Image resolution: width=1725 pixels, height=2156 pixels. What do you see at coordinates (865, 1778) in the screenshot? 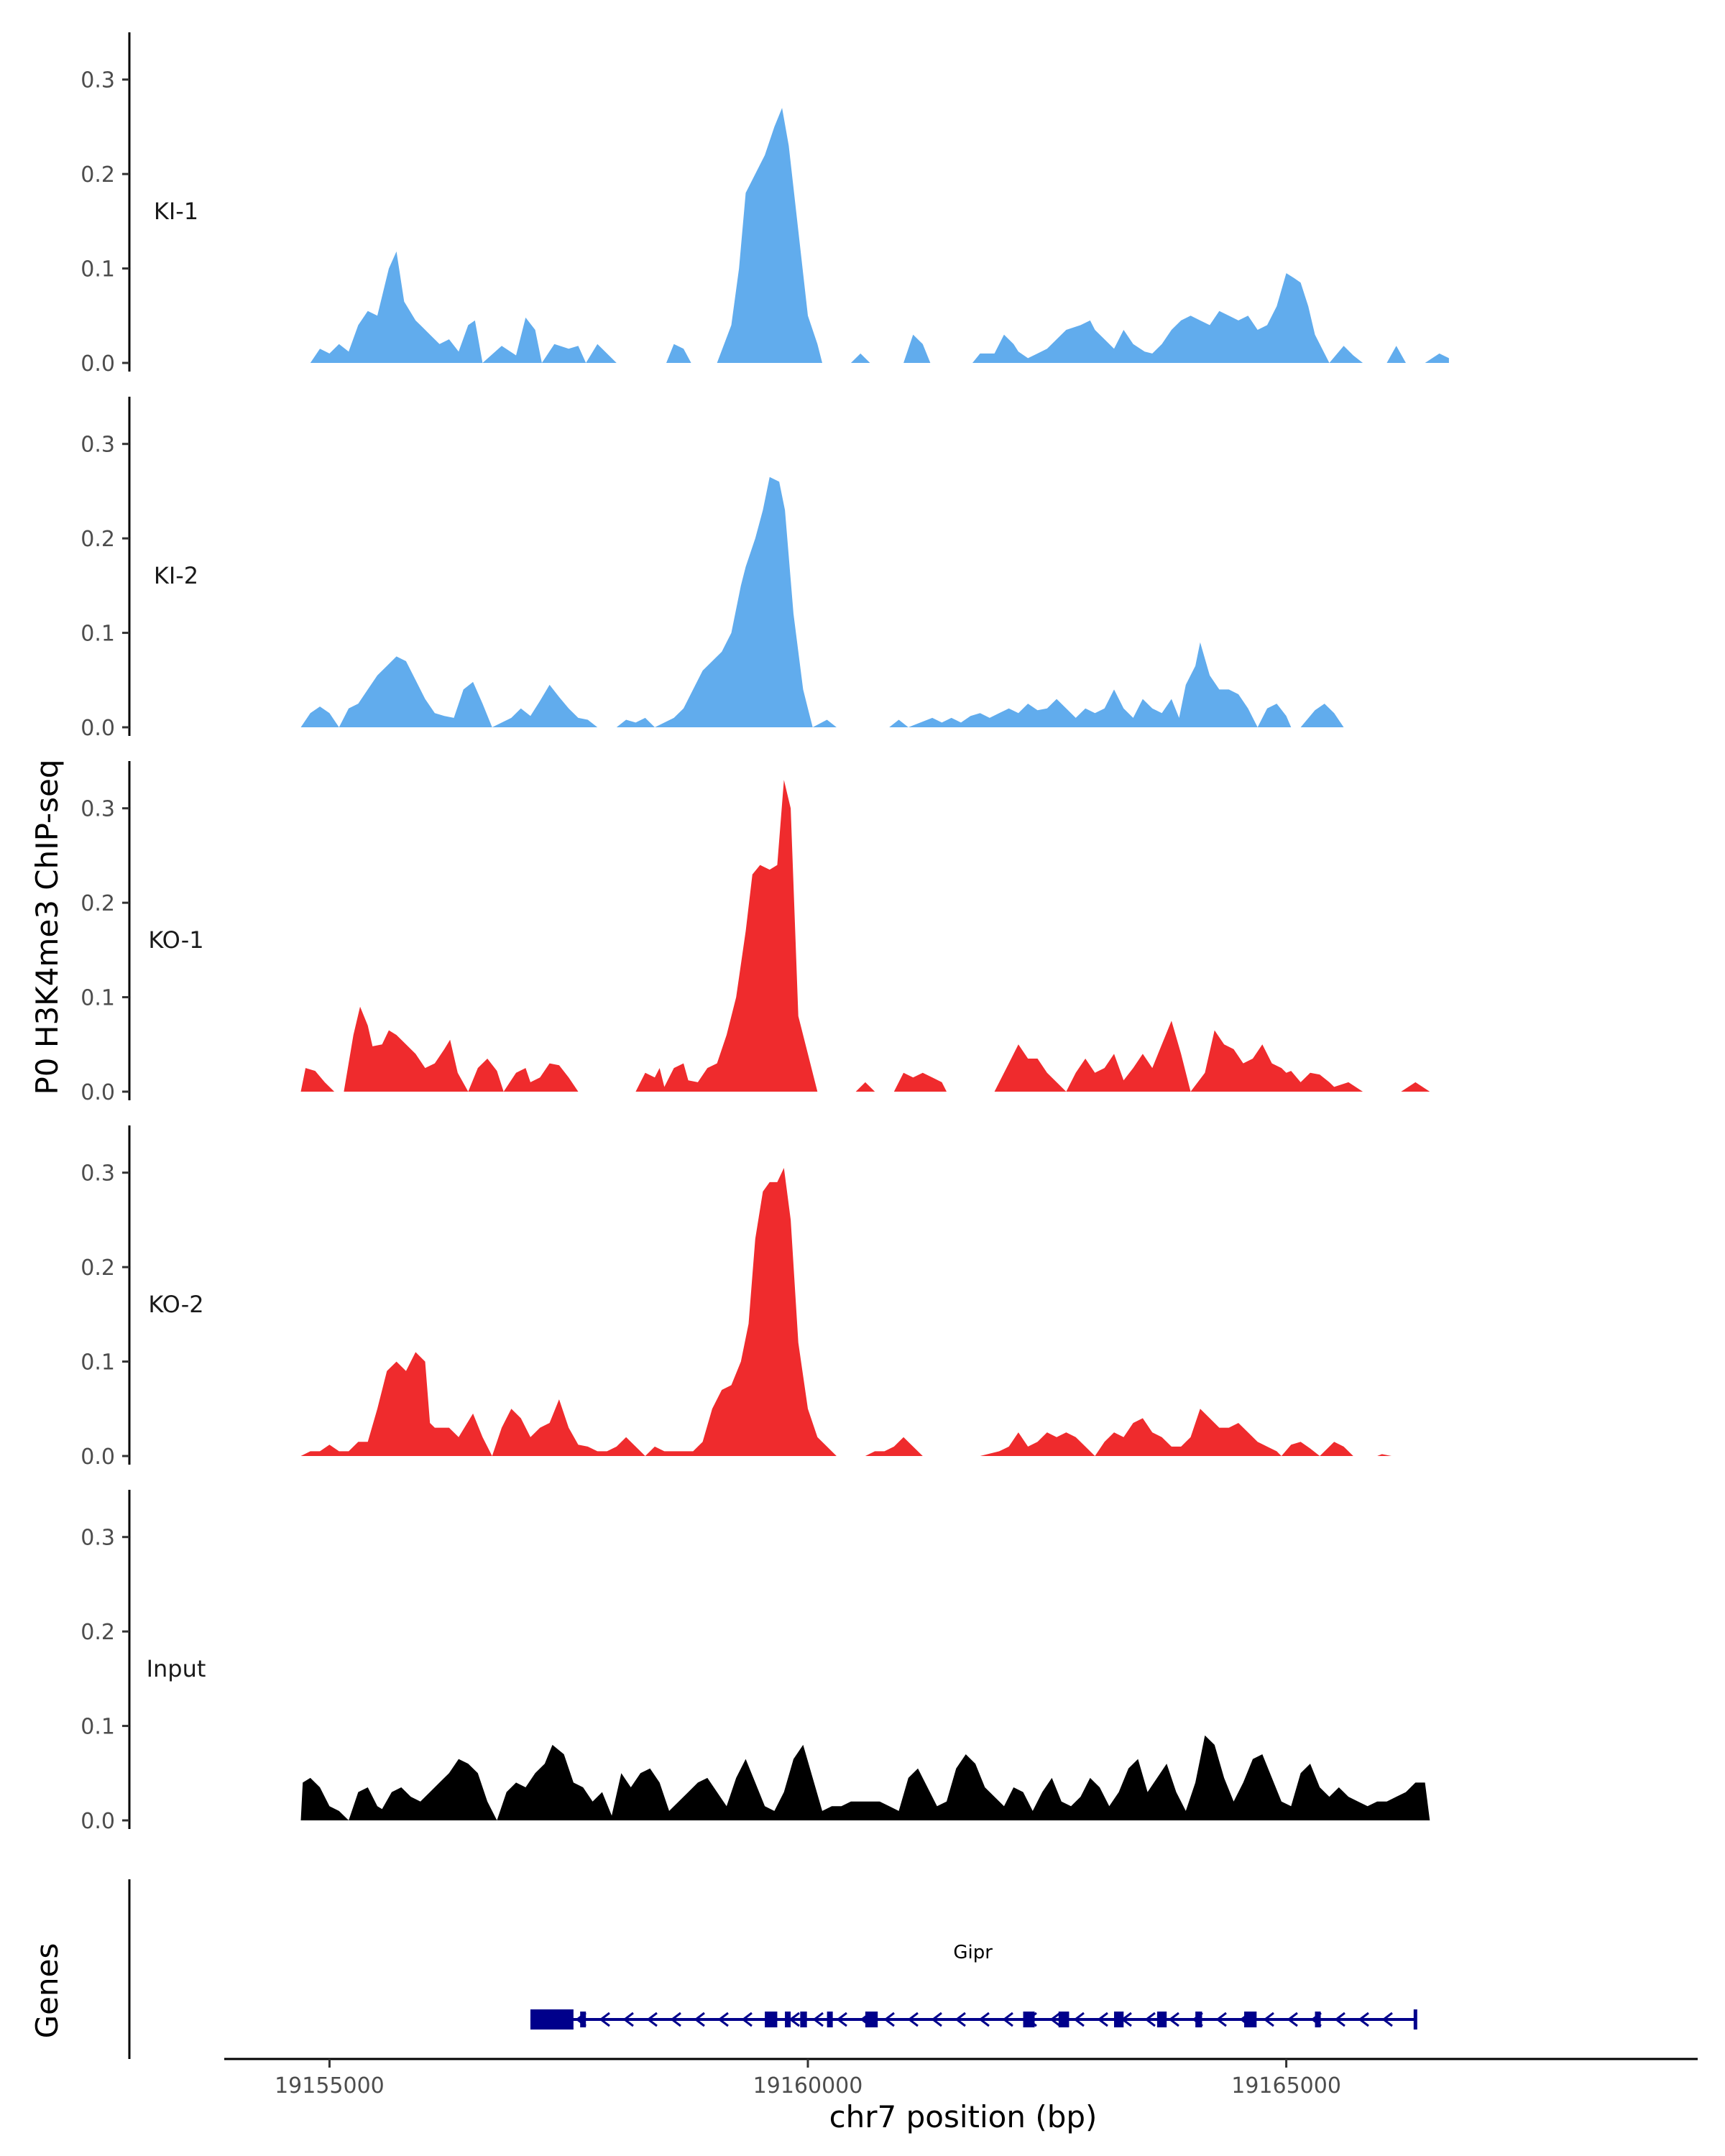
I see `signal-area-input` at bounding box center [865, 1778].